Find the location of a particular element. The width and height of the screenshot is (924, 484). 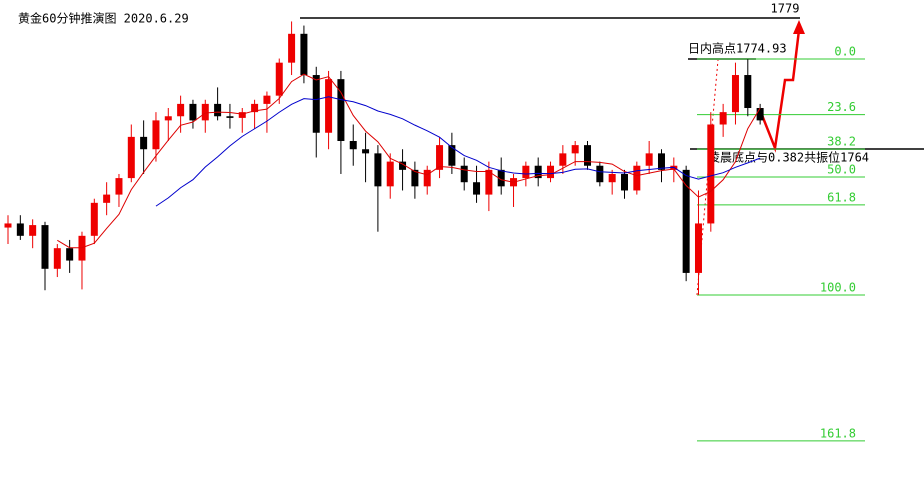

annotation: 日内高点1774.93 is located at coordinates (737, 48).